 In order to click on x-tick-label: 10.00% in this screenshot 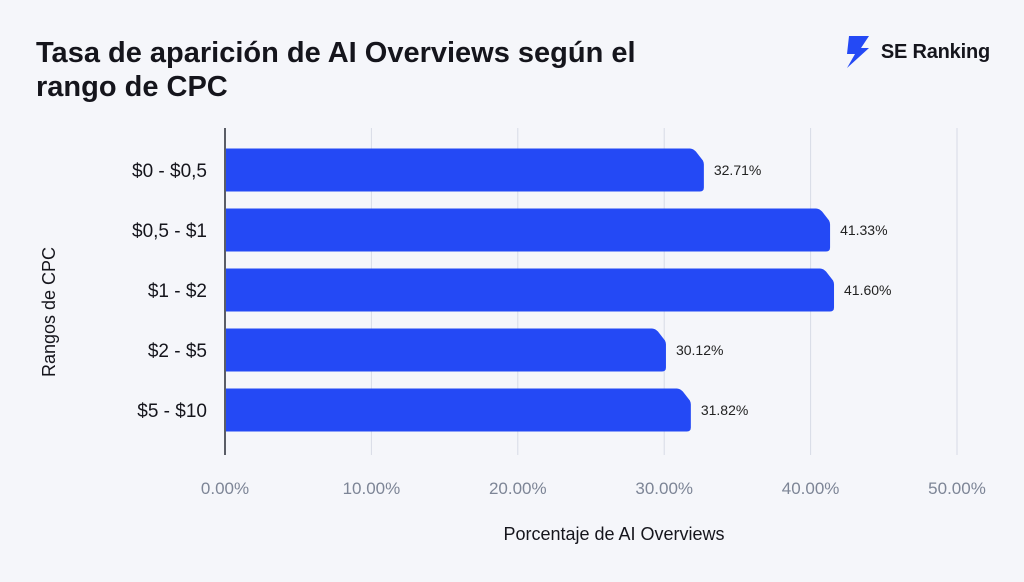, I will do `click(372, 488)`.